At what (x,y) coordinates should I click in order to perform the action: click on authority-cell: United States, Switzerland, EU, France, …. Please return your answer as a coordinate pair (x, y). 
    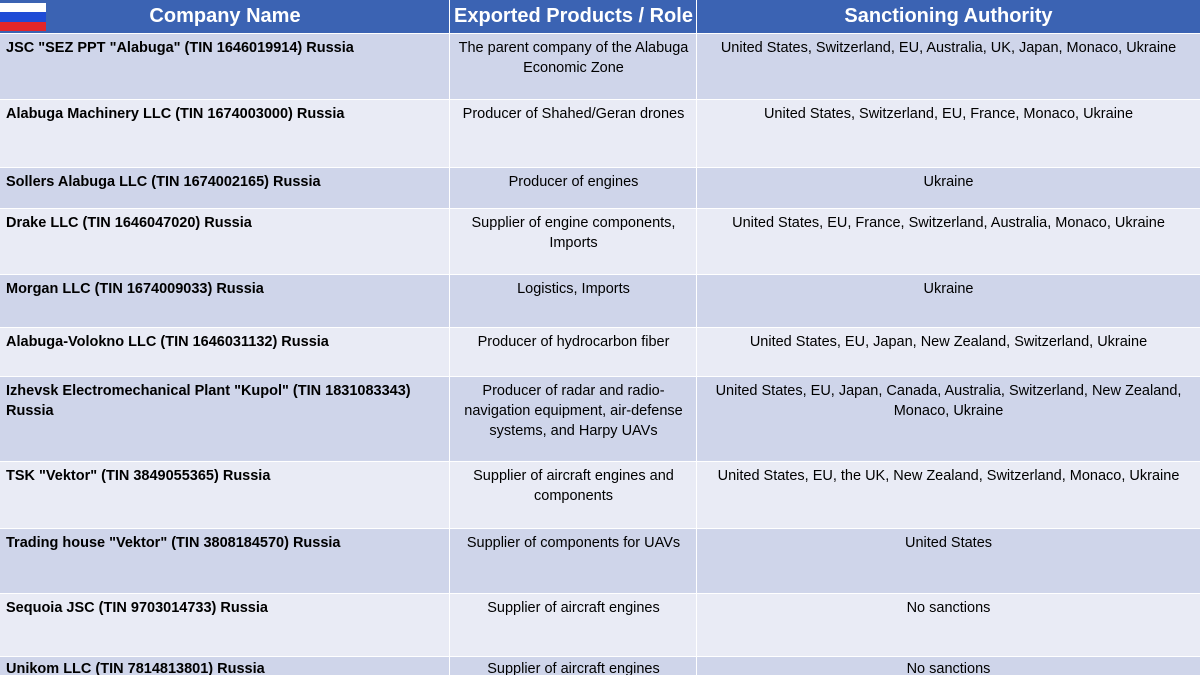
    Looking at the image, I should click on (948, 114).